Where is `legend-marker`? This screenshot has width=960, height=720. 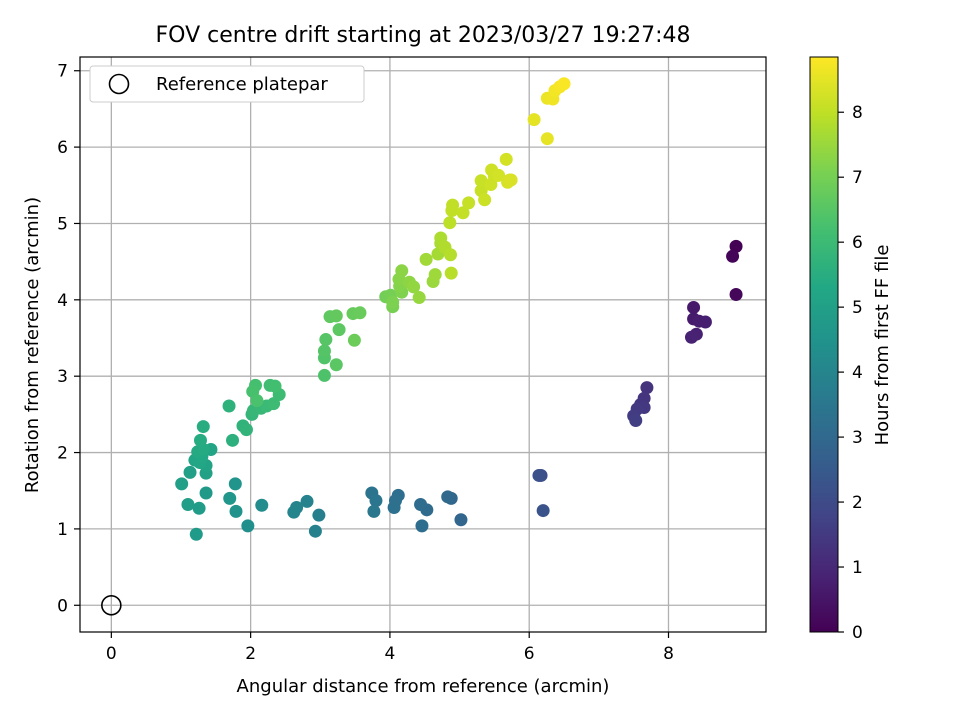
legend-marker is located at coordinates (119, 84).